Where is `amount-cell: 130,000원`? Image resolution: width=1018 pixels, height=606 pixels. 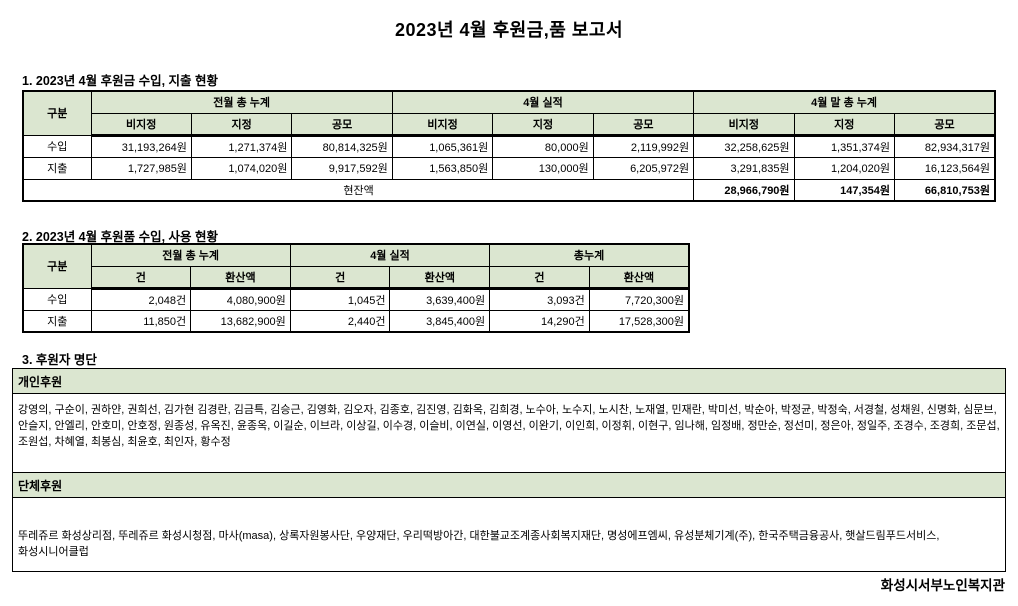 amount-cell: 130,000원 is located at coordinates (543, 168).